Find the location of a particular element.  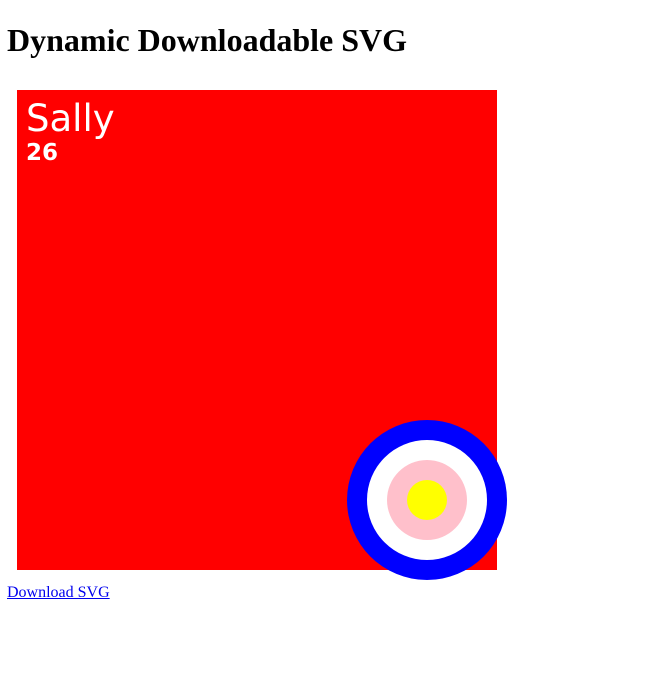

card-age-text: 26 is located at coordinates (42, 153).